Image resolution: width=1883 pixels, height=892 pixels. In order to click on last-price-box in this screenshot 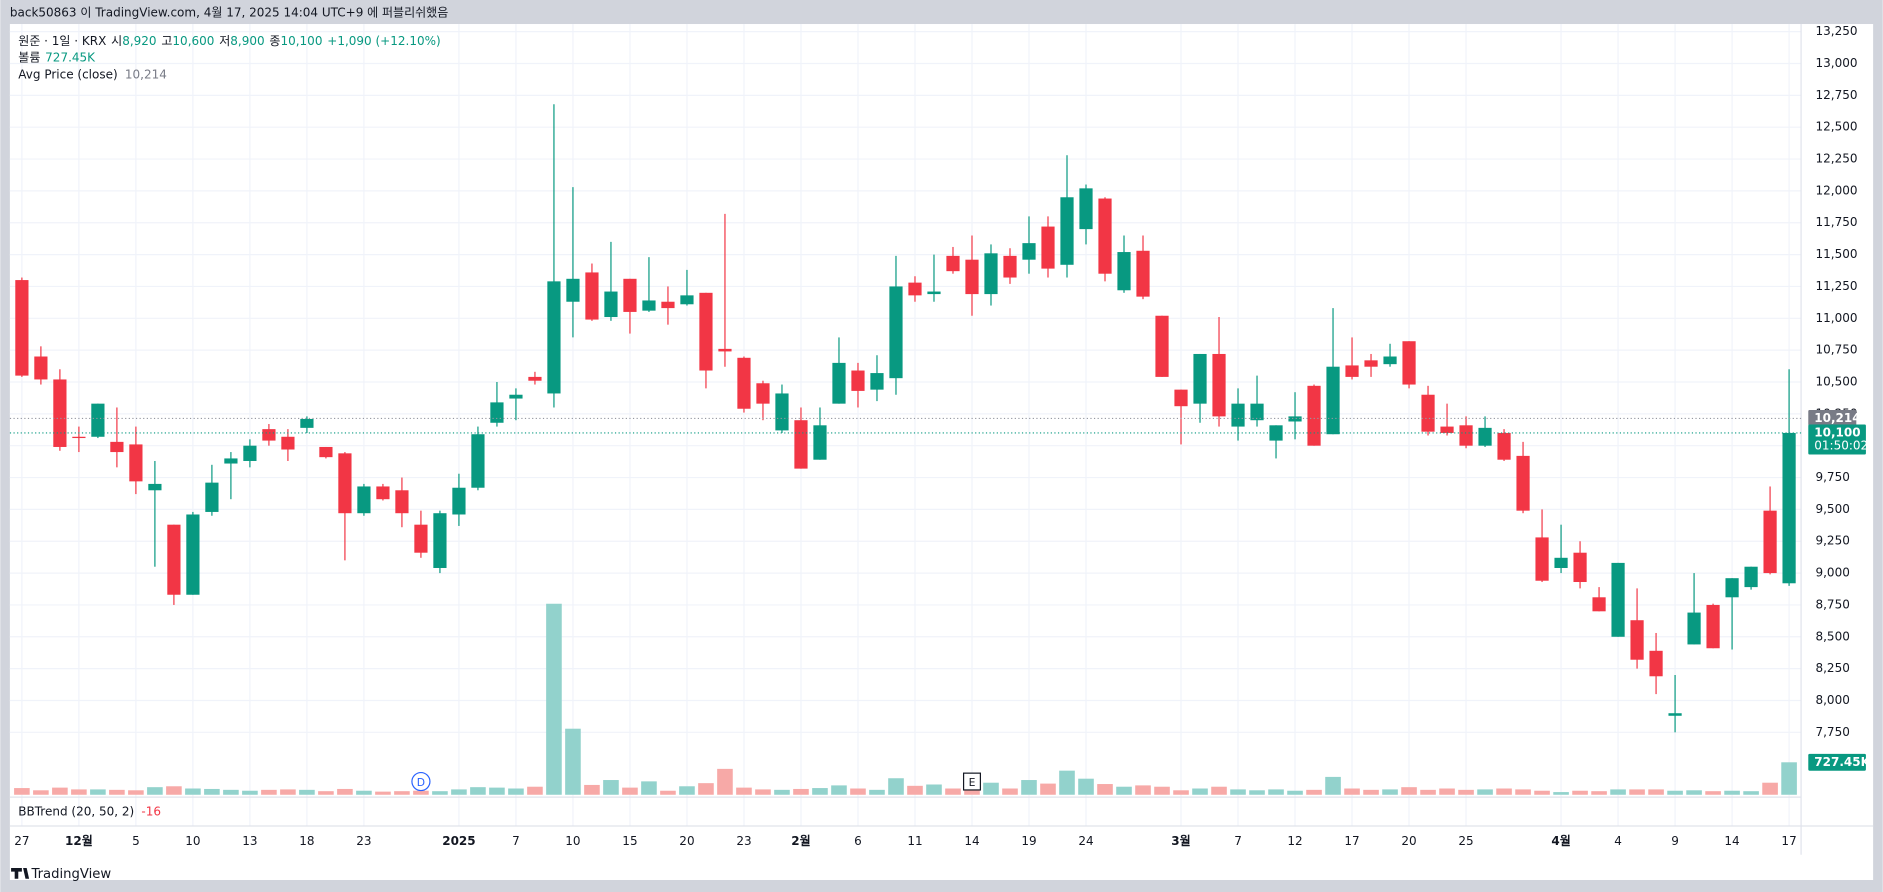, I will do `click(1837, 439)`.